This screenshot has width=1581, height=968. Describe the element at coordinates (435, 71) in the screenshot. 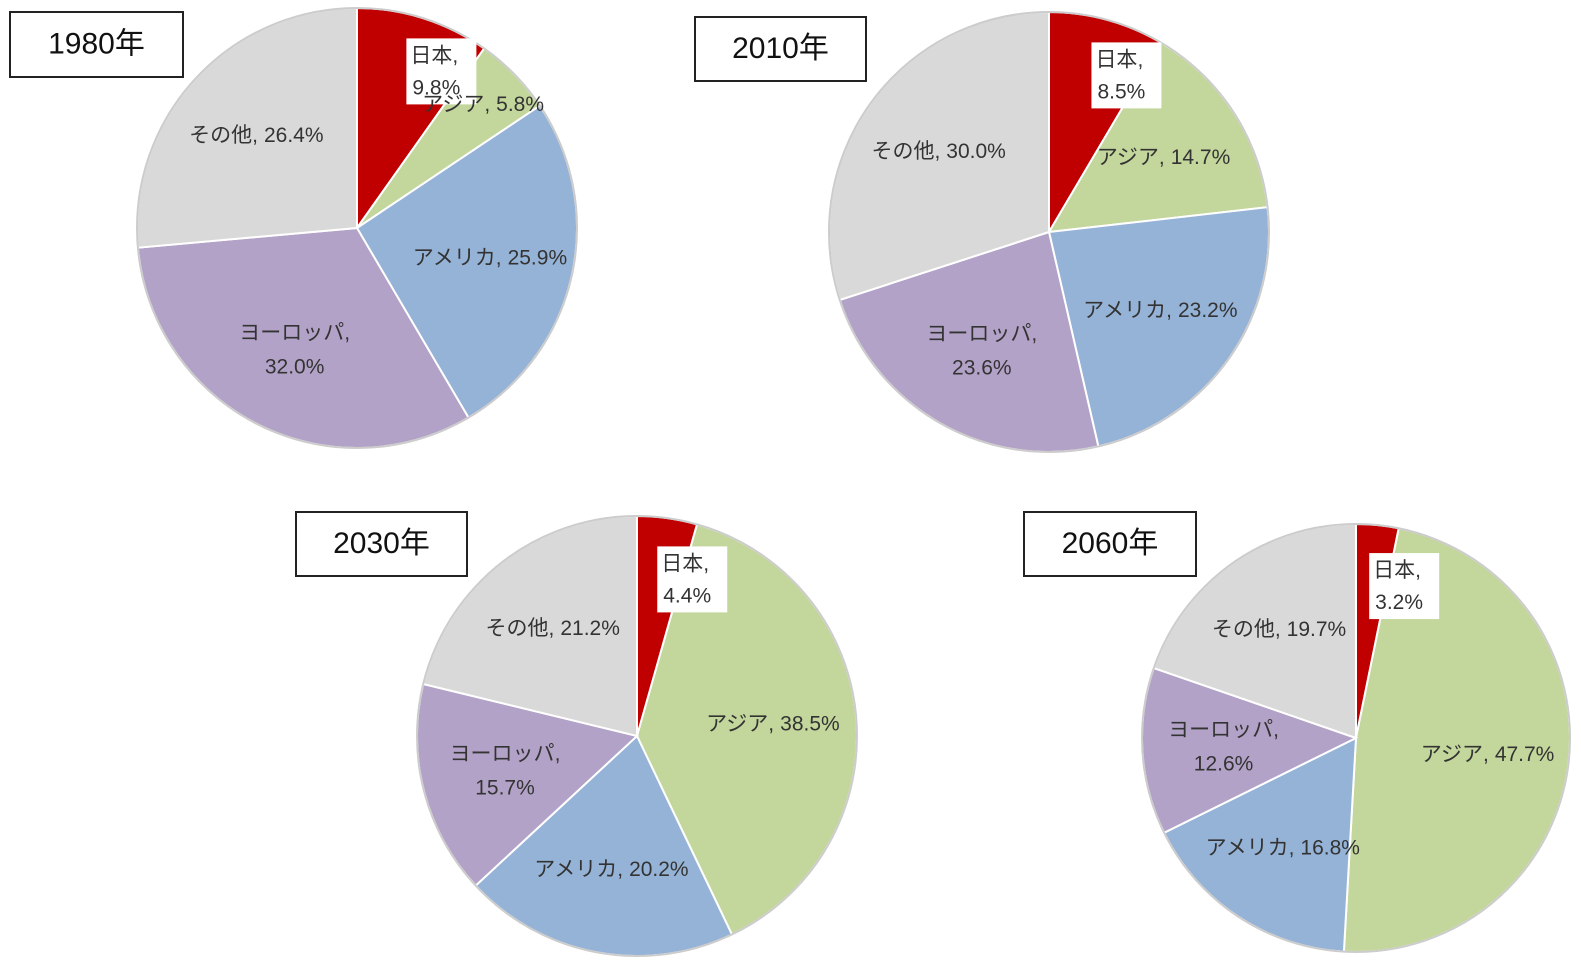

I see `data-label: 日本, 9.8%` at that location.